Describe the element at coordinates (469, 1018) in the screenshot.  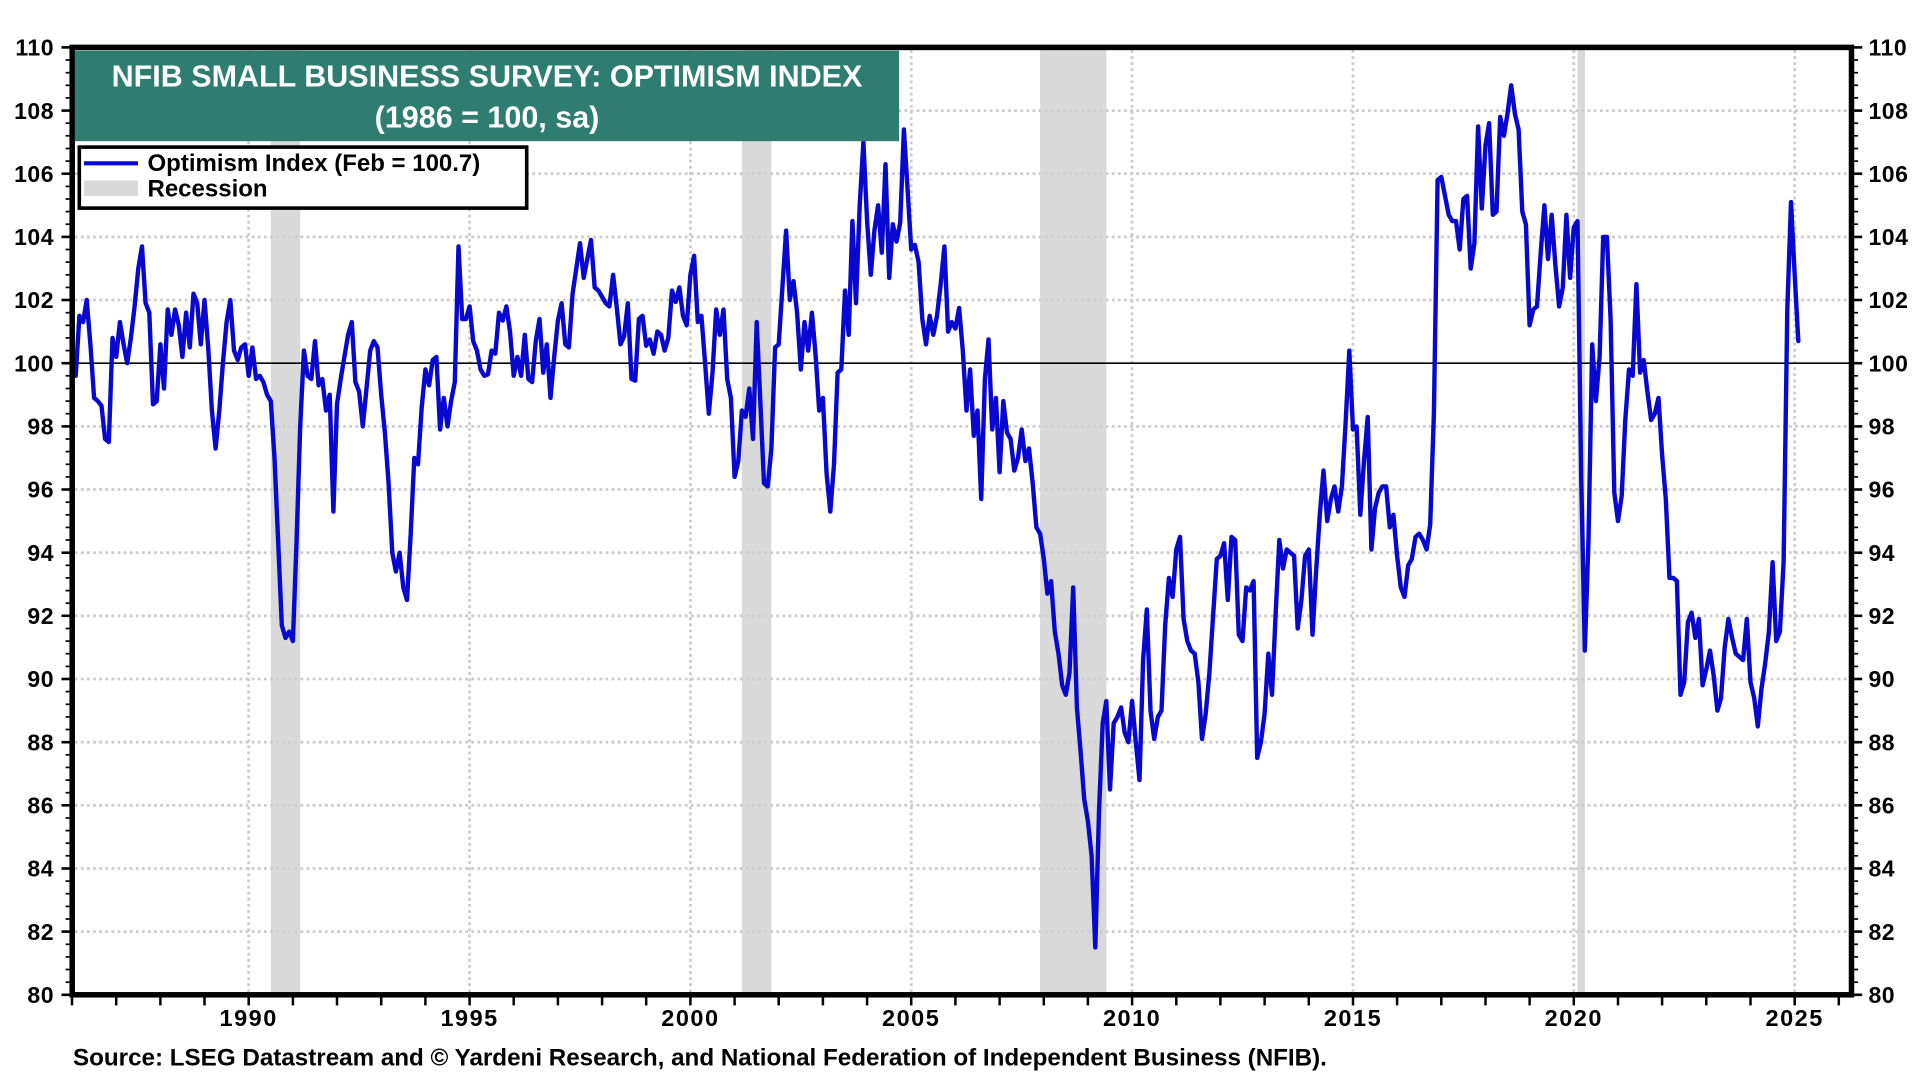
I see `svg-text: 1995` at that location.